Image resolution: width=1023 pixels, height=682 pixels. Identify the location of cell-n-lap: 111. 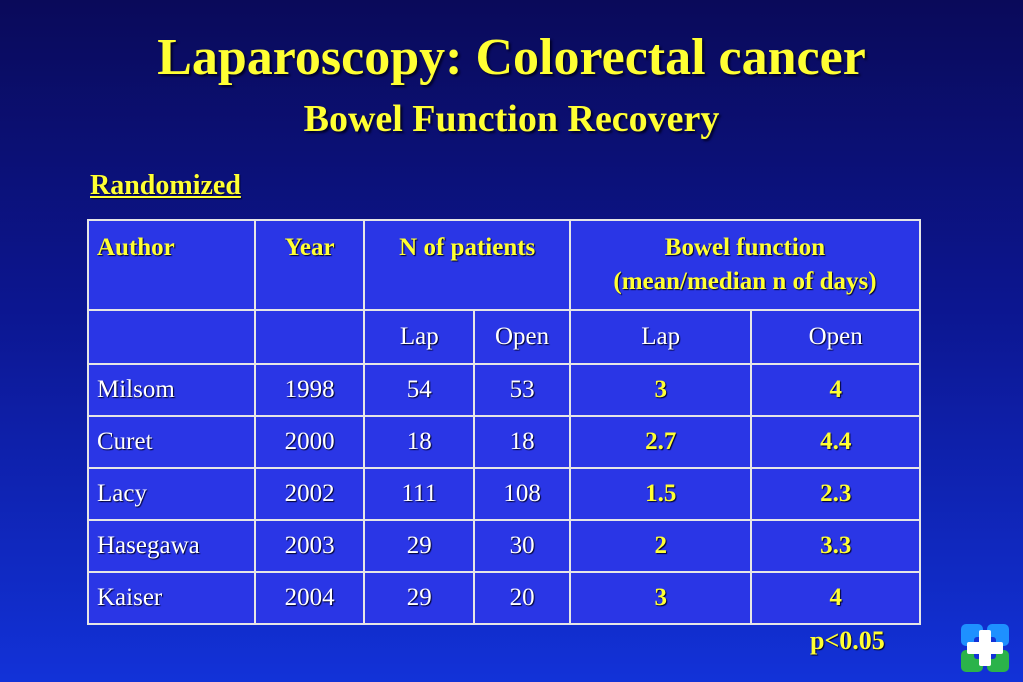
(419, 494).